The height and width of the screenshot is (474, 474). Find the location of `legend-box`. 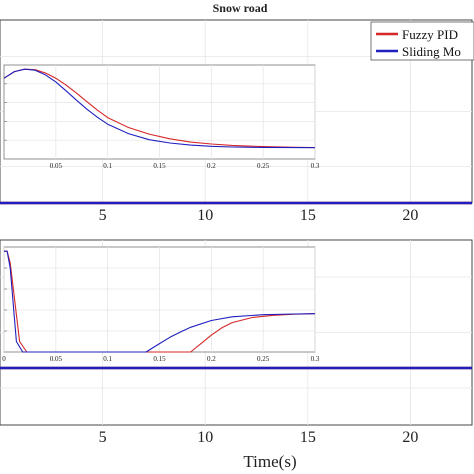

legend-box is located at coordinates (422, 41).